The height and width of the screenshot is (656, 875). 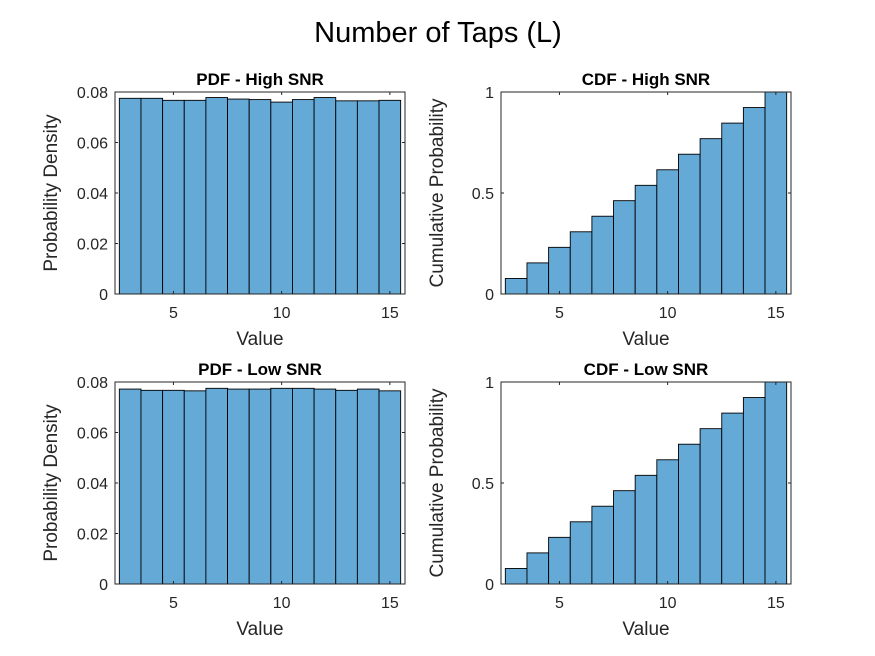 I want to click on subplot-title: PDF - High SNR, so click(x=260, y=79).